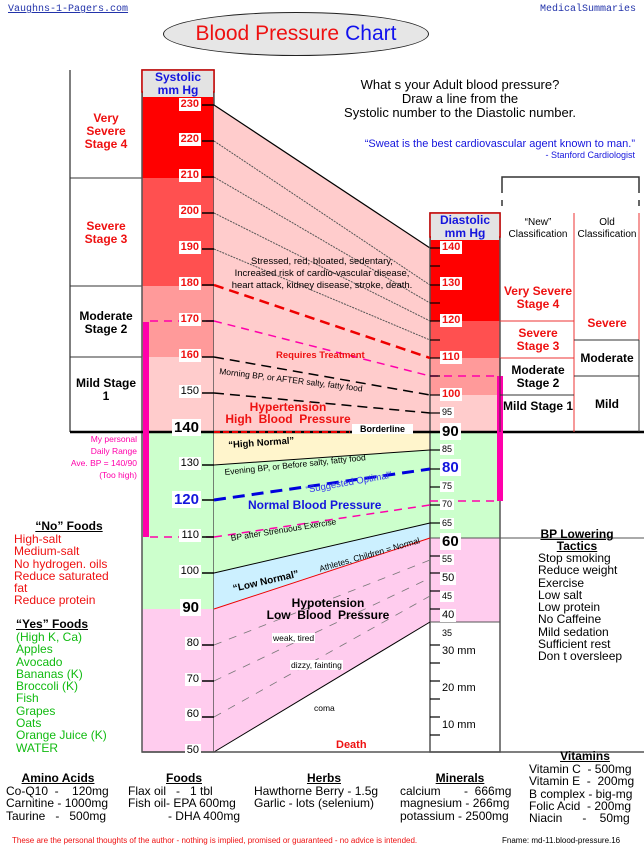  What do you see at coordinates (189, 392) in the screenshot?
I see `systolic-tick-150: 150` at bounding box center [189, 392].